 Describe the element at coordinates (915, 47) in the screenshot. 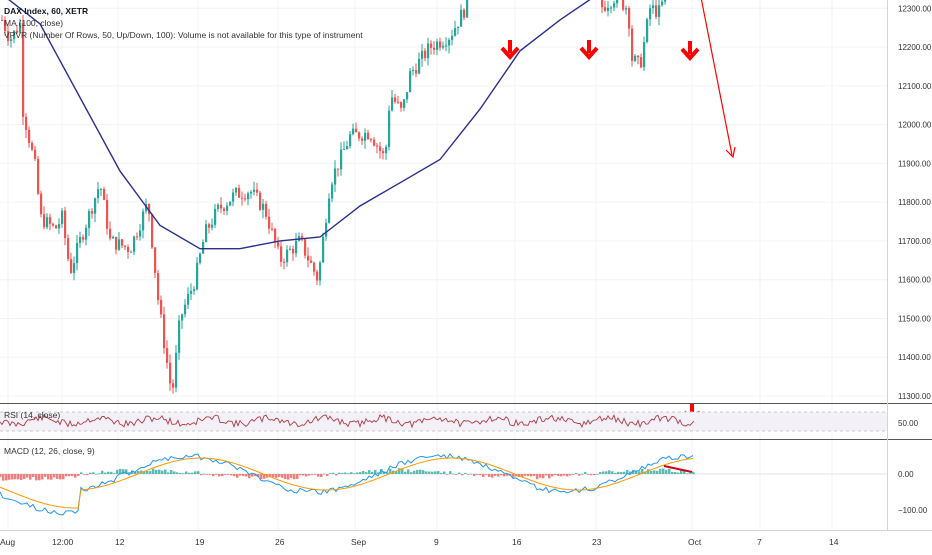

I see `price-tick-label: 12200.00` at that location.